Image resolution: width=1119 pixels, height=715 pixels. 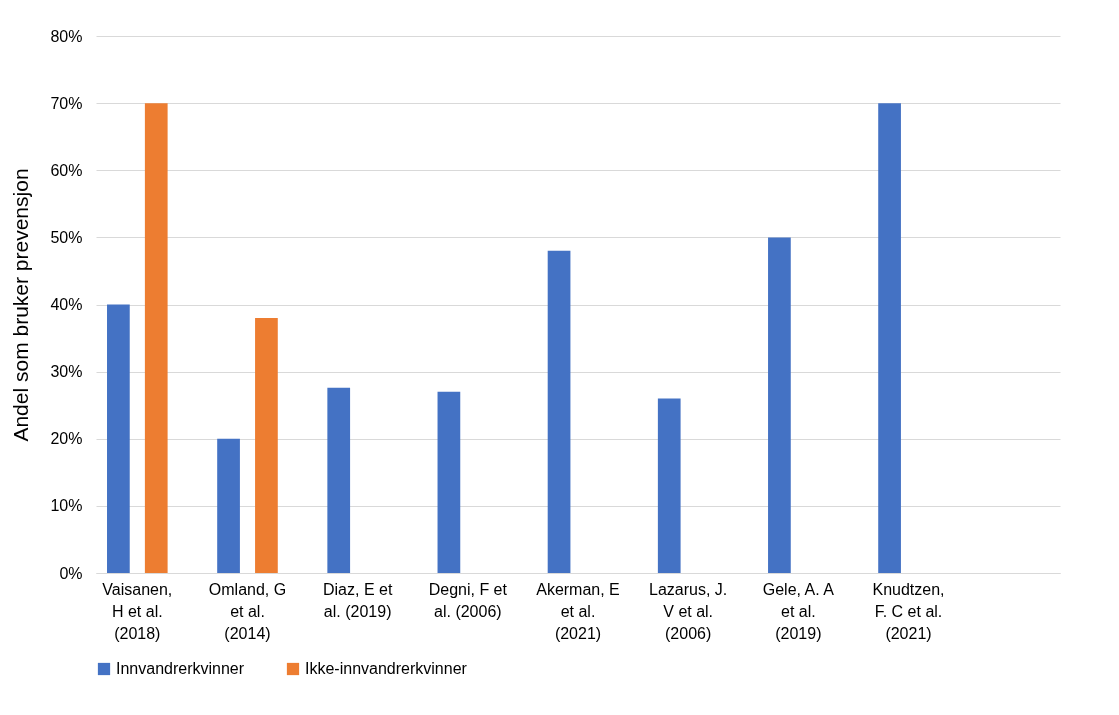 What do you see at coordinates (21, 305) in the screenshot?
I see `y-axis-title: Andel som bruker prevensjon` at bounding box center [21, 305].